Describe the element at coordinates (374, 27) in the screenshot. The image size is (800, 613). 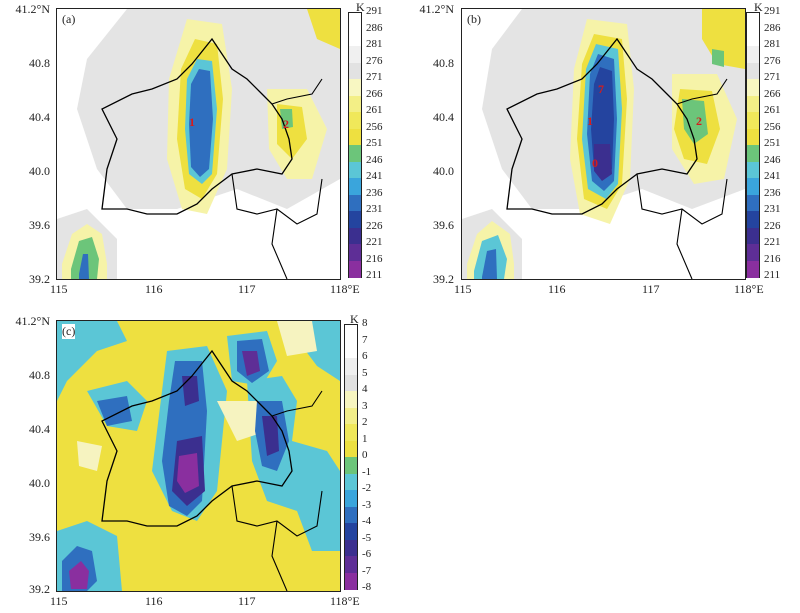
I see `colorbar-tick-label: 286` at that location.